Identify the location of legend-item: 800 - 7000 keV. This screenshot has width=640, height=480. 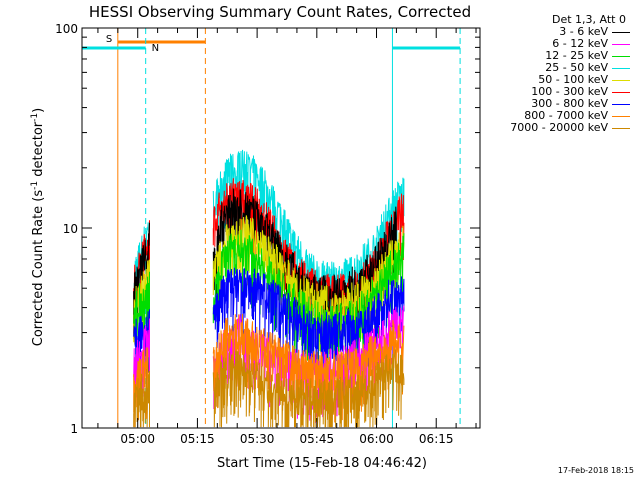
(557, 116).